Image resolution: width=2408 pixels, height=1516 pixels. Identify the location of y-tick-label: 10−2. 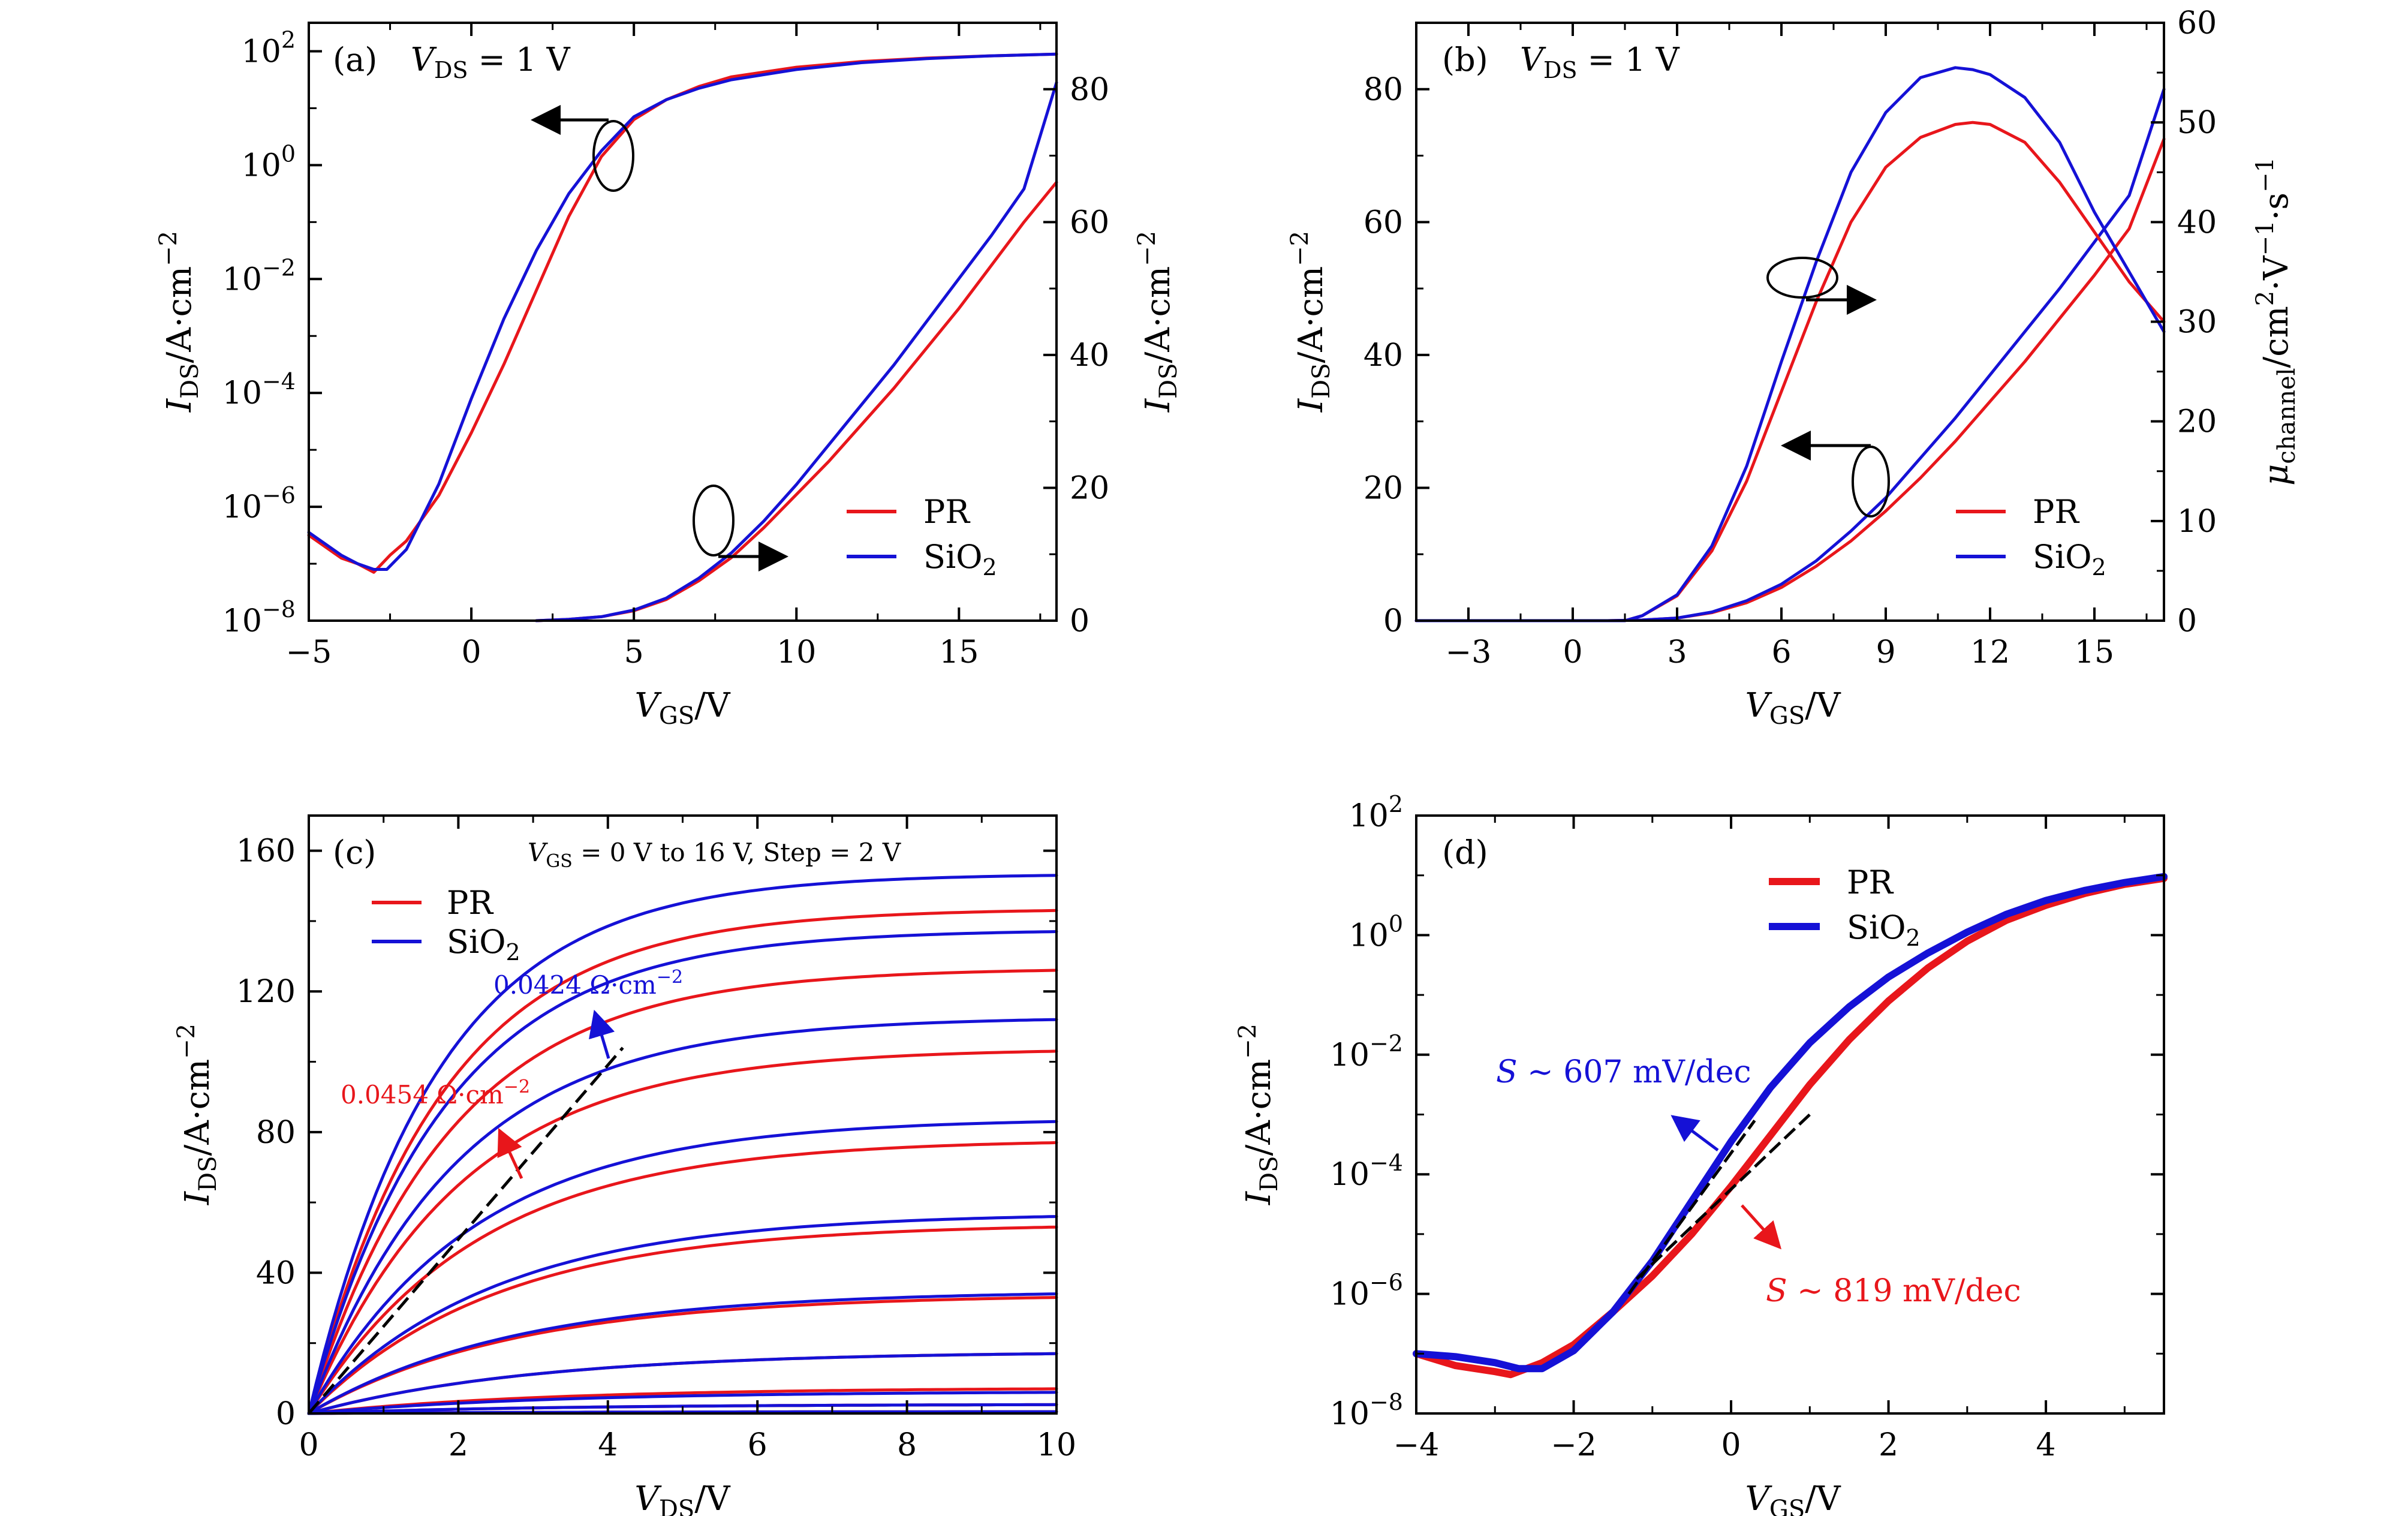
(1366, 1051).